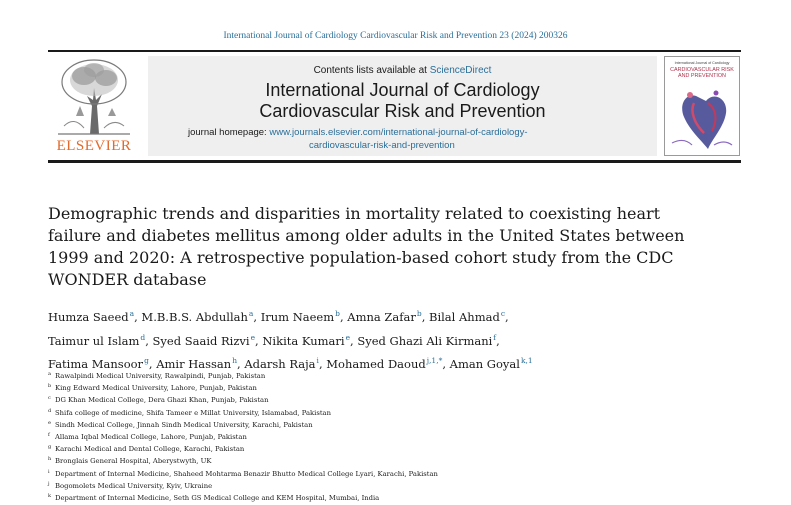 This screenshot has width=791, height=505. I want to click on homepage-link-continued: cardiovascular-risk-and-prevention, so click(382, 145).